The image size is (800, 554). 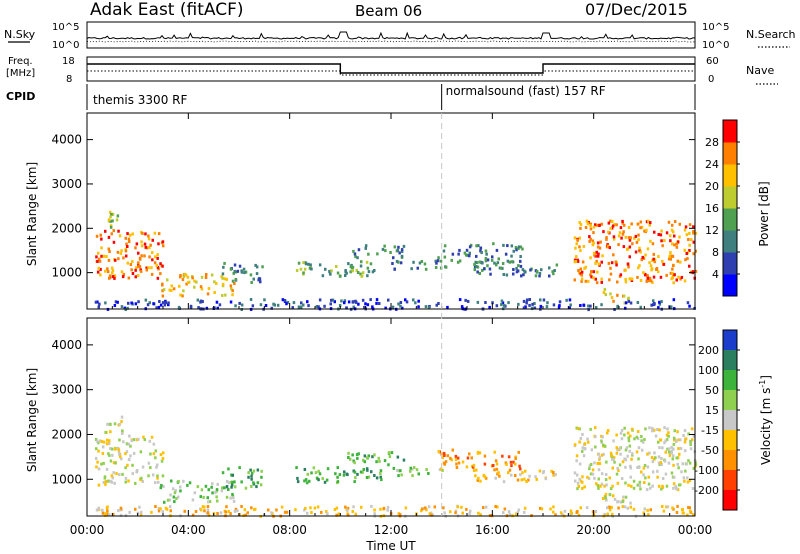 I want to click on ytick-label: 3000, so click(x=66, y=390).